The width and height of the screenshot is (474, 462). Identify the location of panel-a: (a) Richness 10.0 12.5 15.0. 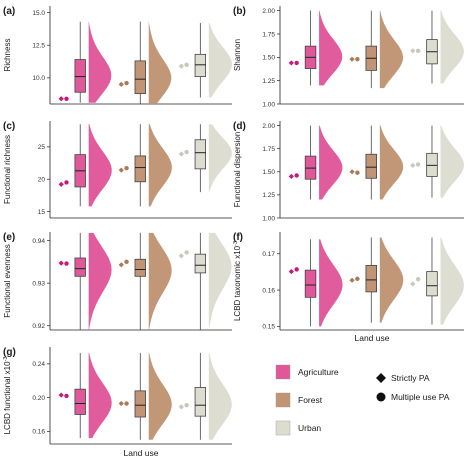
(117, 55).